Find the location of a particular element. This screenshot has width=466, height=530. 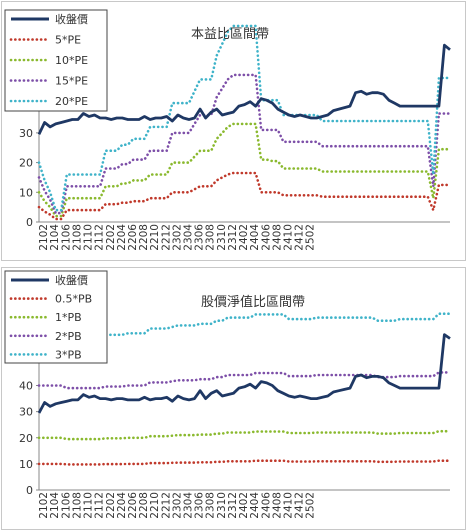

legend-label: 20*PE is located at coordinates (71, 101).